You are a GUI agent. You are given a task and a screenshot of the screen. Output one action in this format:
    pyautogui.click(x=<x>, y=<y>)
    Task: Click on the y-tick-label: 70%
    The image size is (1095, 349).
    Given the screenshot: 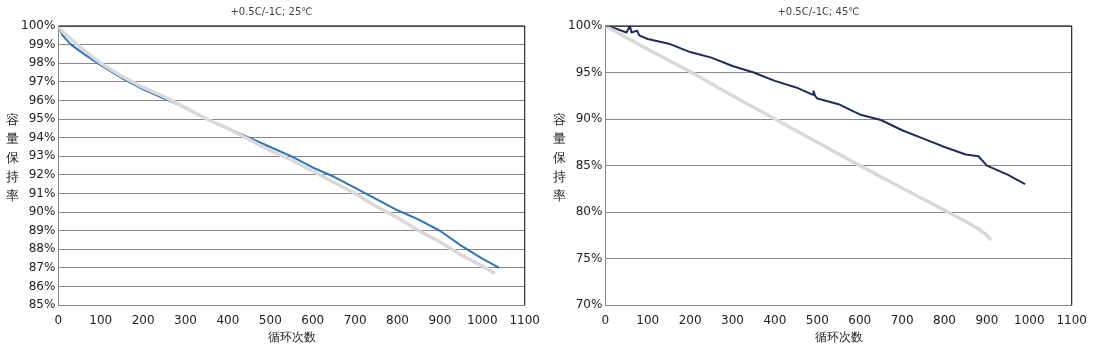 What is the action you would take?
    pyautogui.click(x=589, y=304)
    